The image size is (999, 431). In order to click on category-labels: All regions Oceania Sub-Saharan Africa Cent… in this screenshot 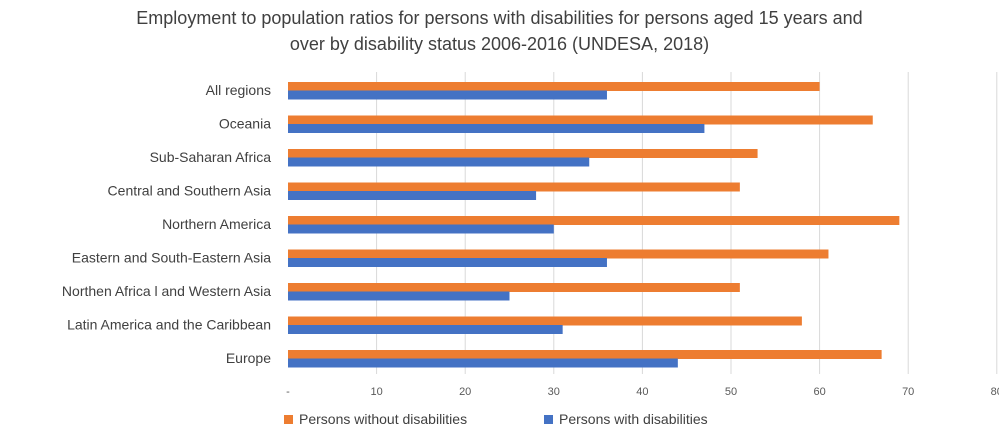, I will do `click(166, 224)`.